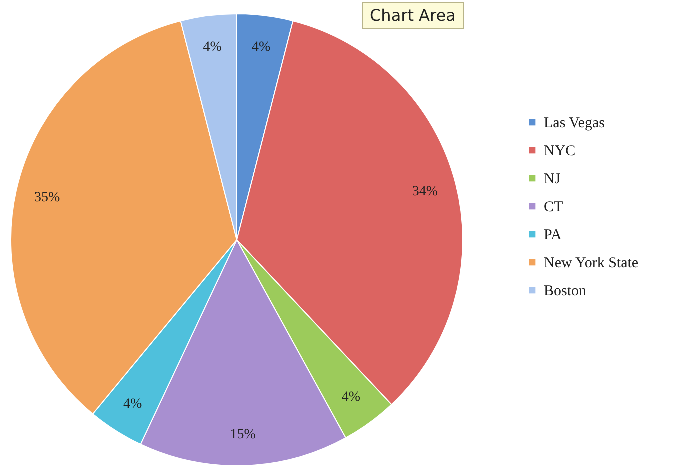  Describe the element at coordinates (560, 152) in the screenshot. I see `legend-label: NYC` at that location.